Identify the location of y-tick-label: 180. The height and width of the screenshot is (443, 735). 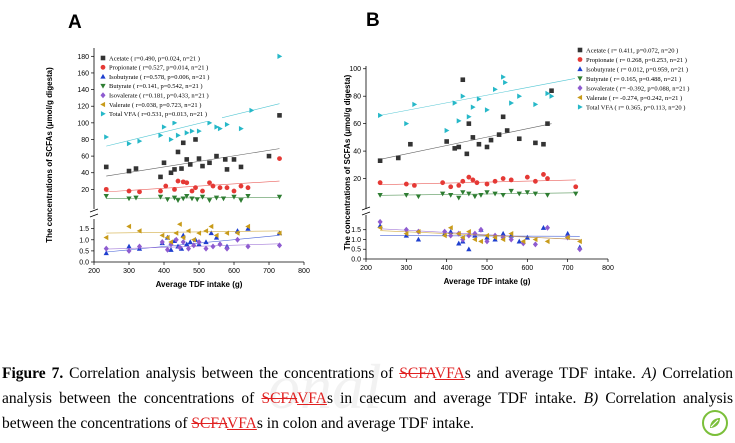
(83, 57).